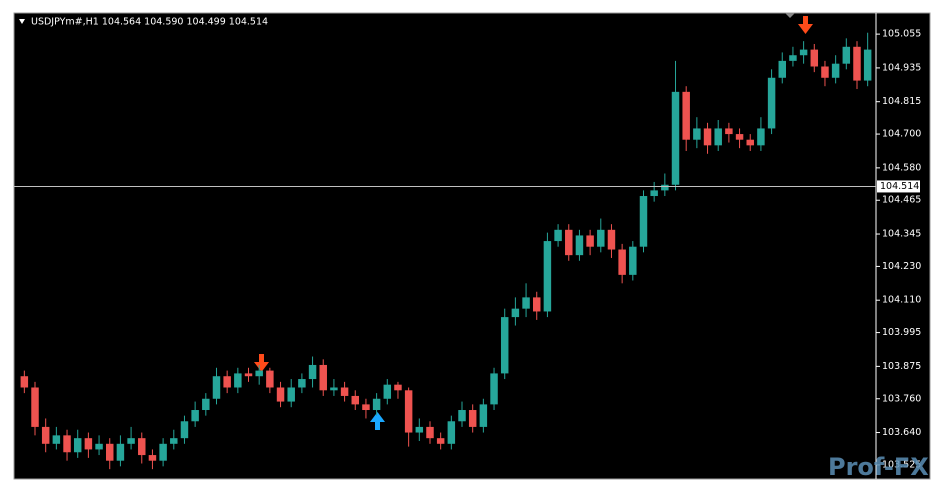  I want to click on y-tick-label: 104.580, so click(901, 167).